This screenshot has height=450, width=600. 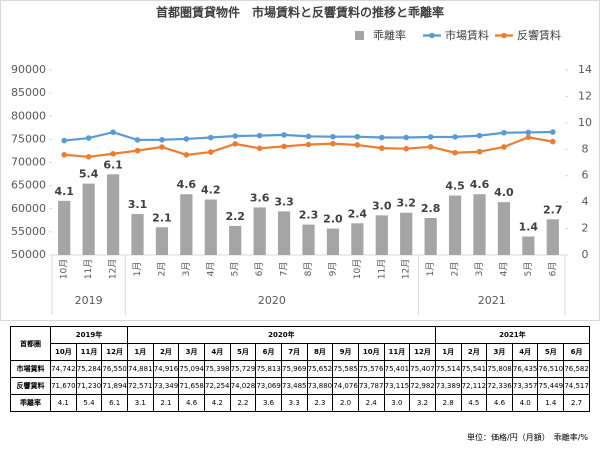 What do you see at coordinates (512, 335) in the screenshot?
I see `table-year: 2021年` at bounding box center [512, 335].